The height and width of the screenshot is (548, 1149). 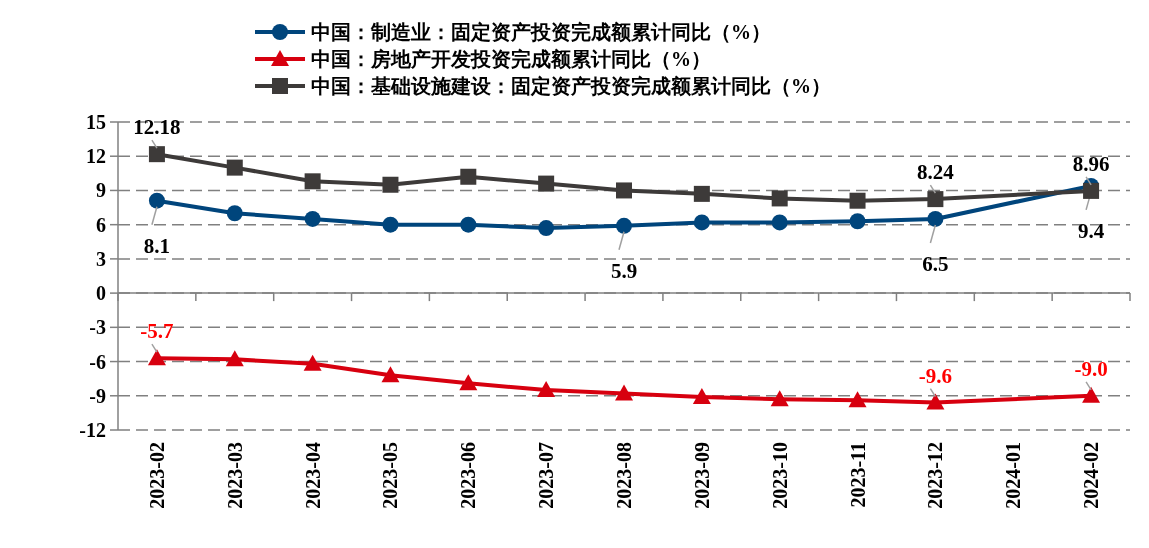 What do you see at coordinates (935, 263) in the screenshot?
I see `data-label: 6.5` at bounding box center [935, 263].